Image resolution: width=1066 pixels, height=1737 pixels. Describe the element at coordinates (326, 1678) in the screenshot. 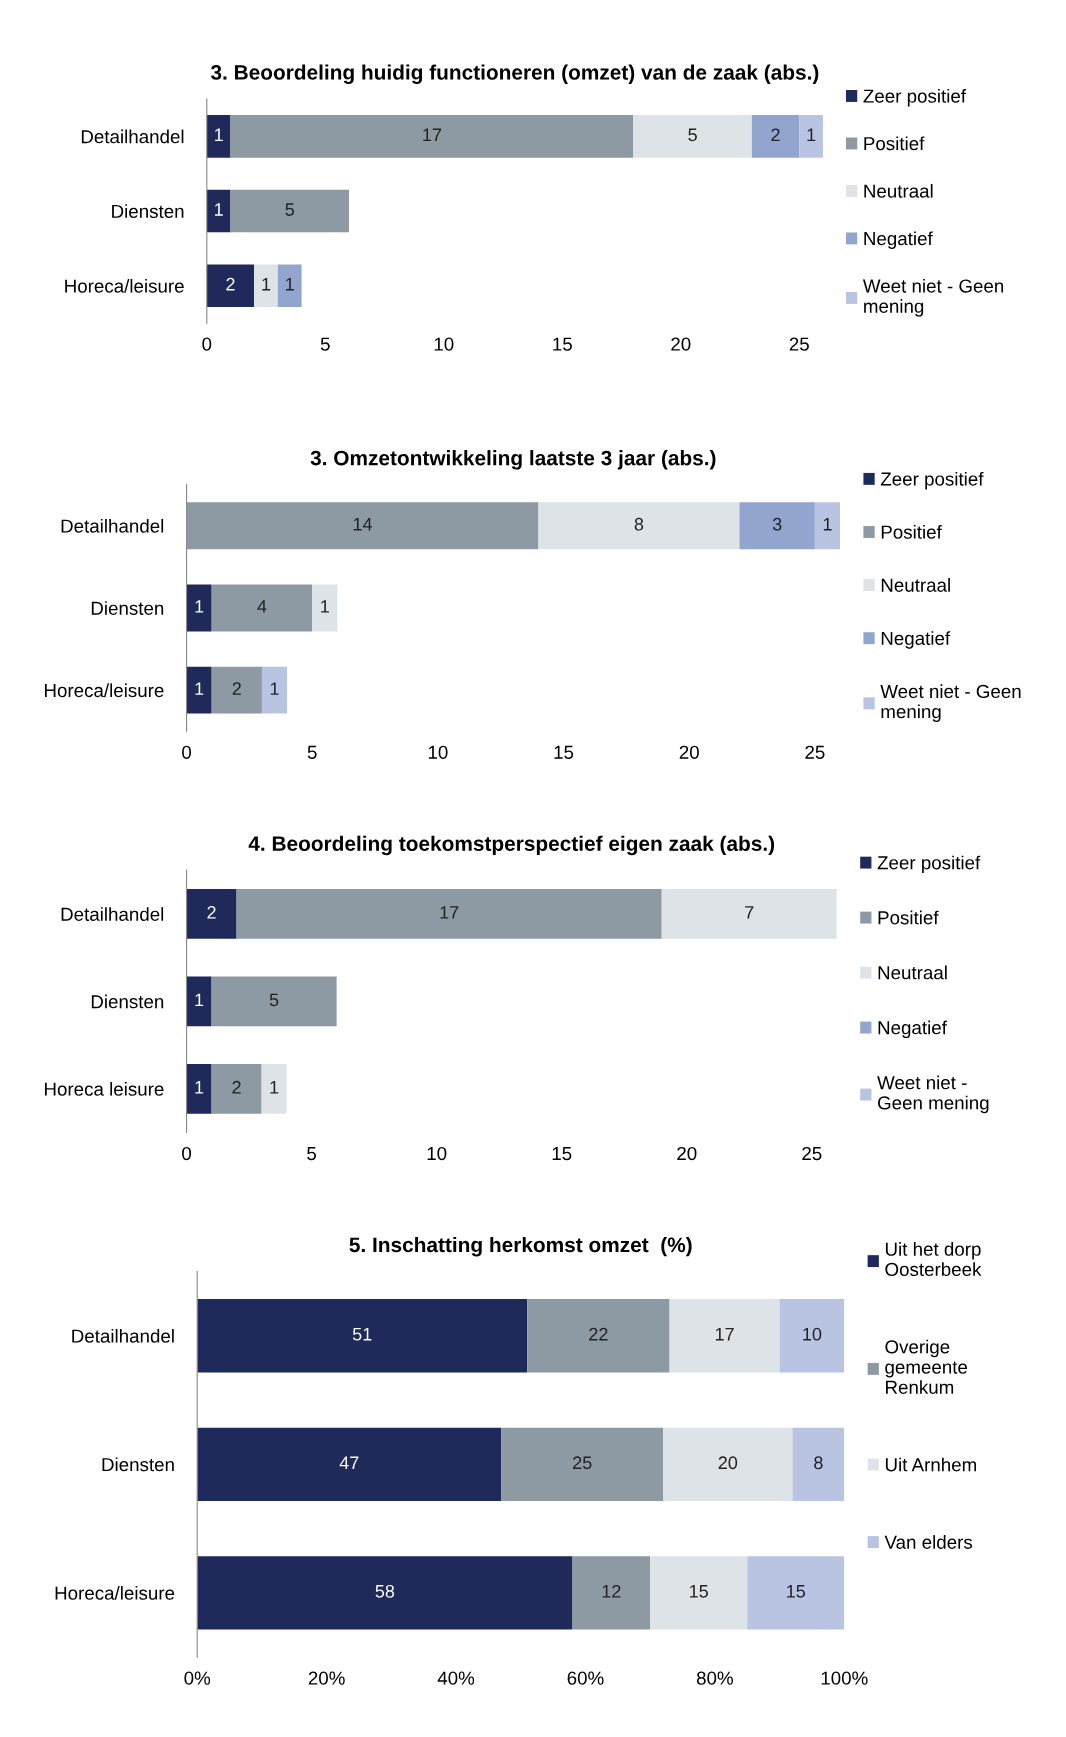

I see `x-tick-label: 20%` at that location.